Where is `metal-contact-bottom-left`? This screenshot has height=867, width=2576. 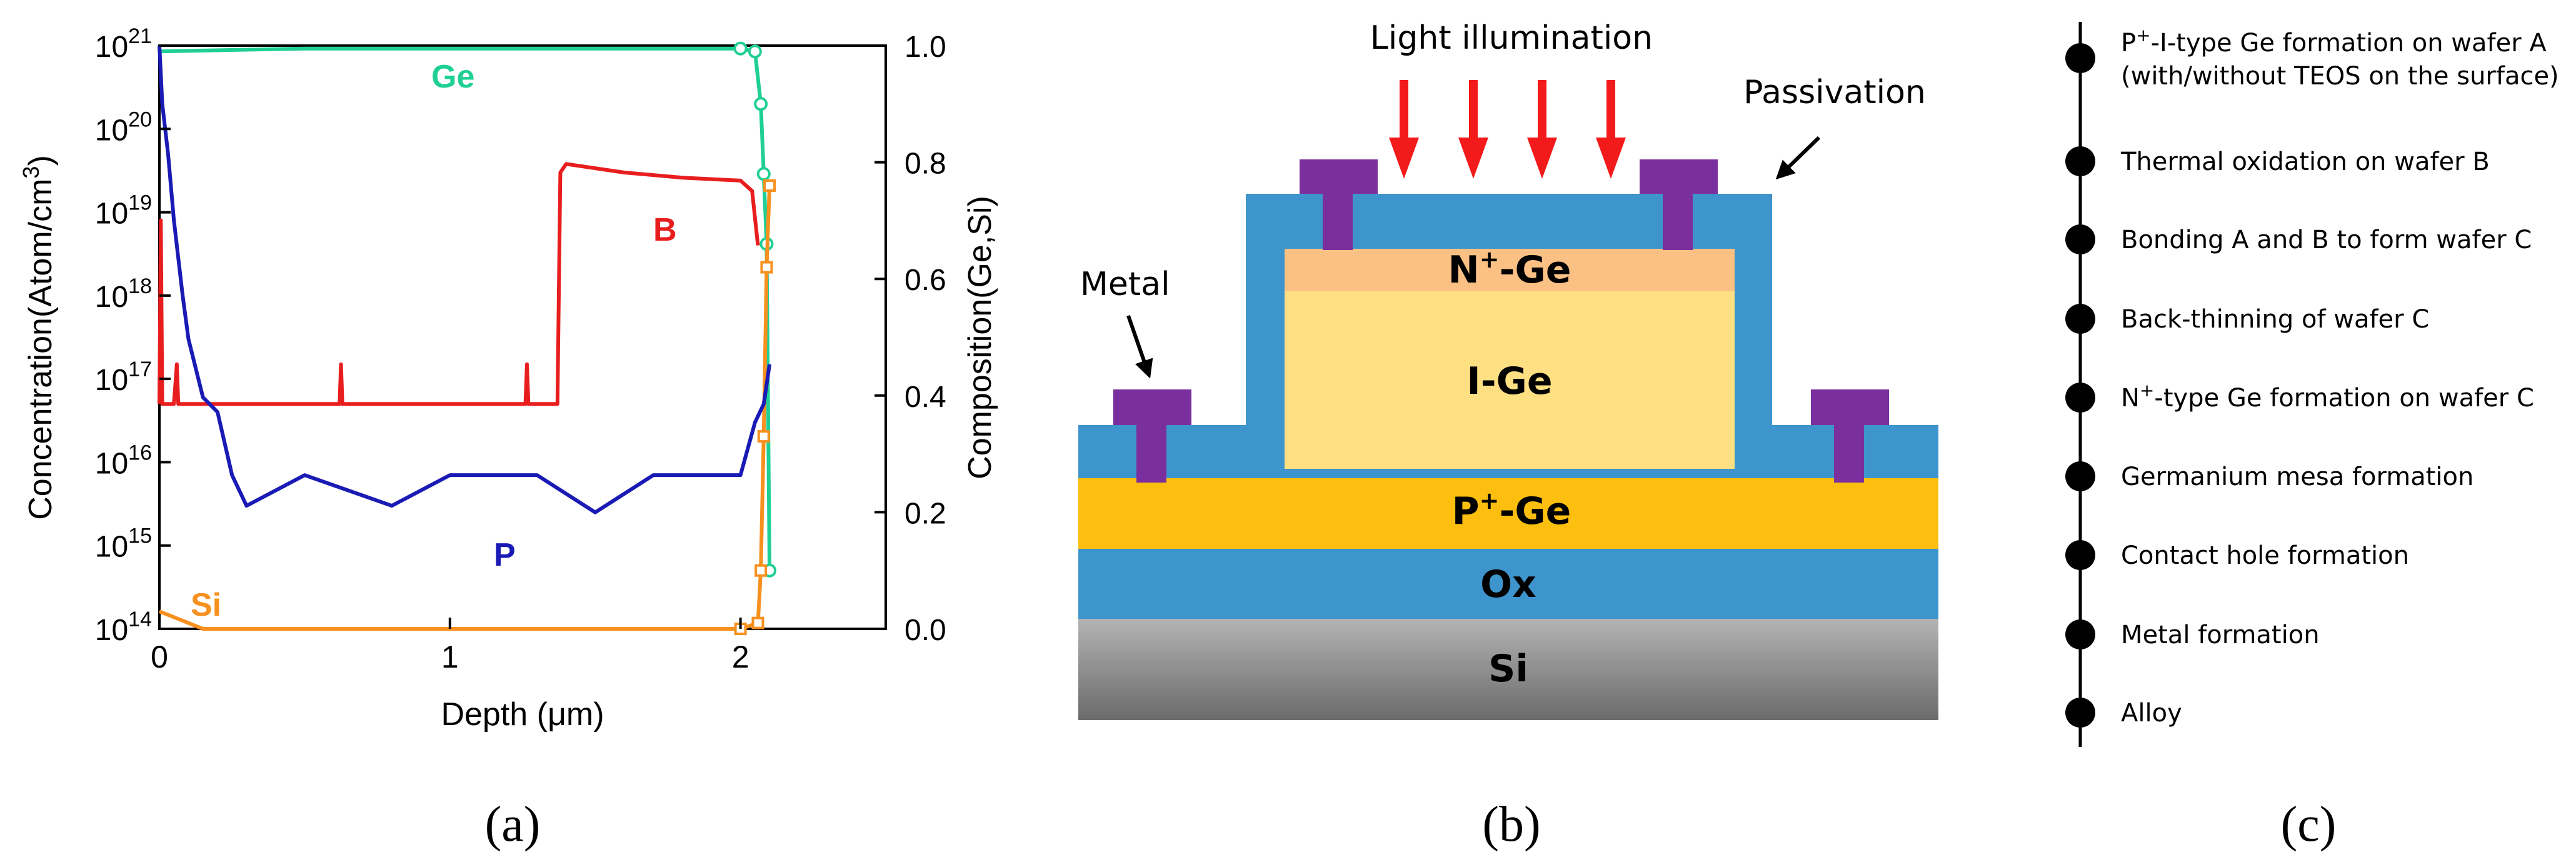 metal-contact-bottom-left is located at coordinates (1152, 436).